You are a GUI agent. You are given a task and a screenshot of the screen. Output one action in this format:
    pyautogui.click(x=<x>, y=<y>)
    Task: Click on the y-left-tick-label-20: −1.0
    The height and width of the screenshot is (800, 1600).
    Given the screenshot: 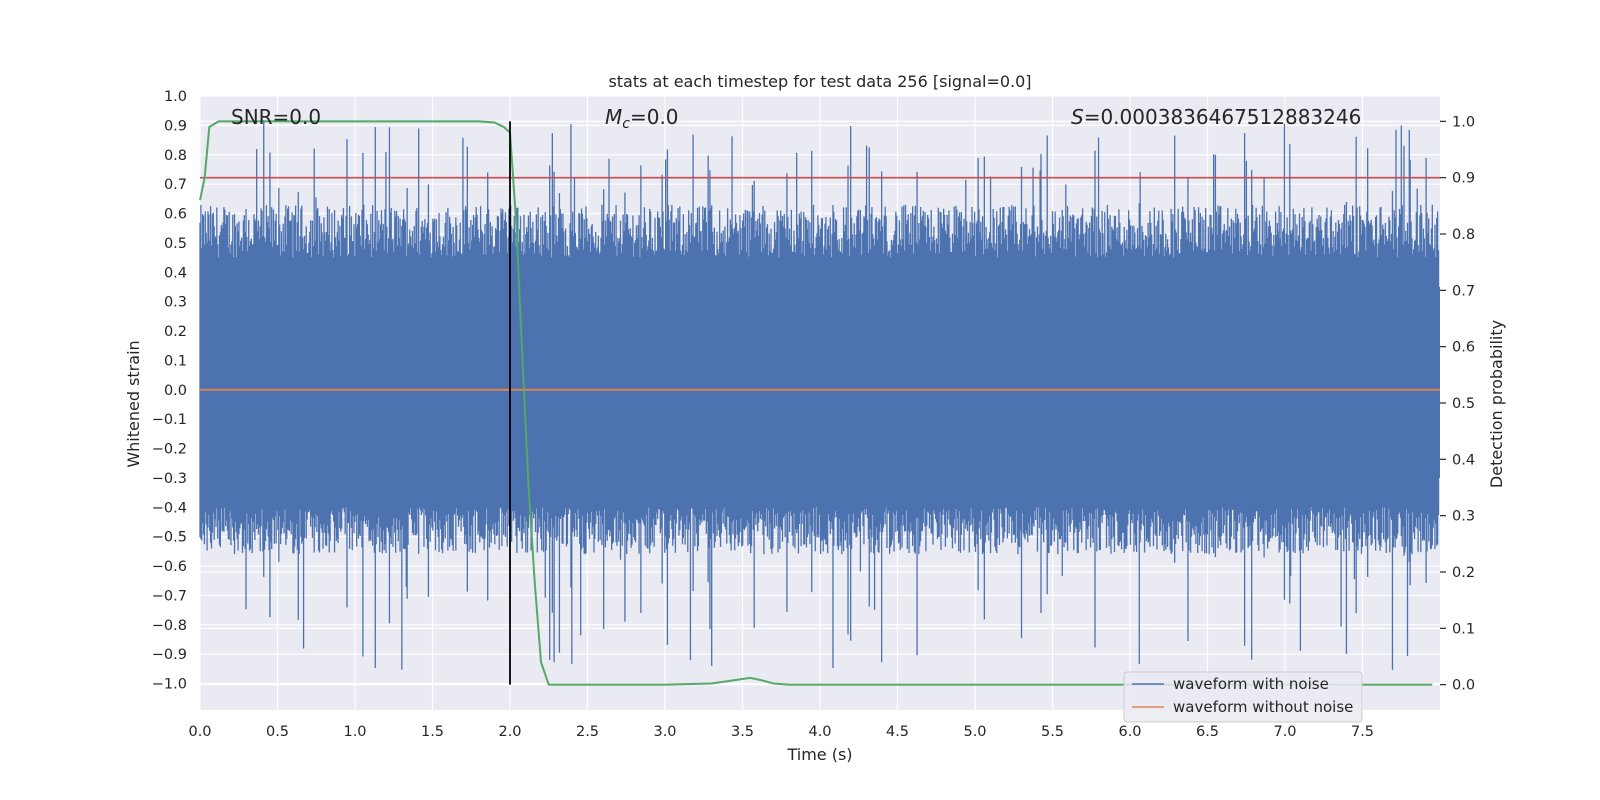 What is the action you would take?
    pyautogui.click(x=169, y=685)
    